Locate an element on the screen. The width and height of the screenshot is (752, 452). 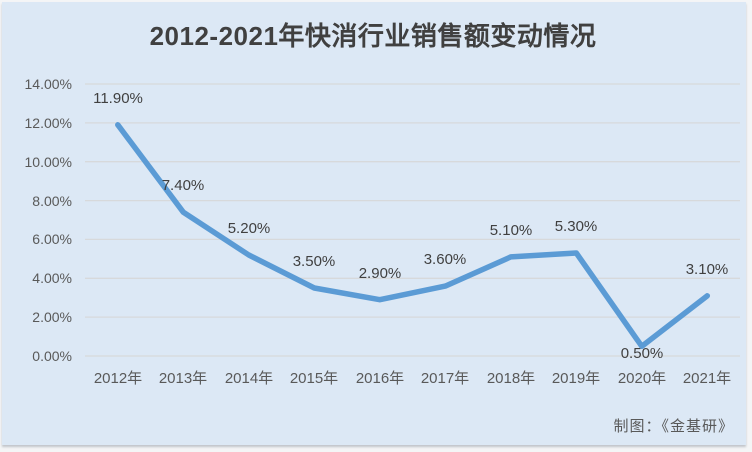
x-axis-tick-label: 2015年 is located at coordinates (314, 378).